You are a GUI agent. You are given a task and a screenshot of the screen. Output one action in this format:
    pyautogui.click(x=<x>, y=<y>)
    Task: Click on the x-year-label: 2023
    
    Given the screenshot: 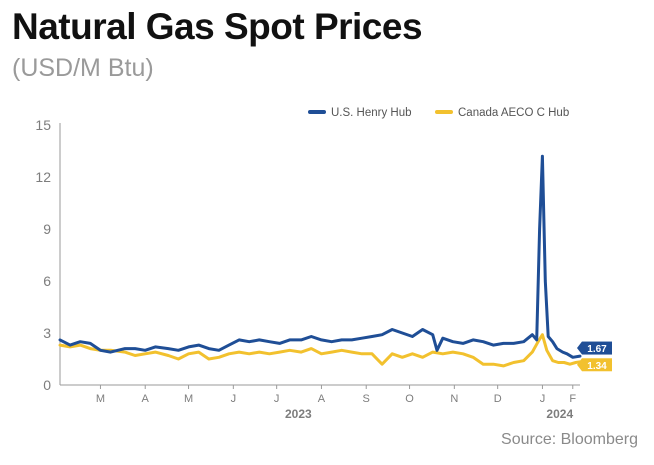 What is the action you would take?
    pyautogui.click(x=298, y=414)
    